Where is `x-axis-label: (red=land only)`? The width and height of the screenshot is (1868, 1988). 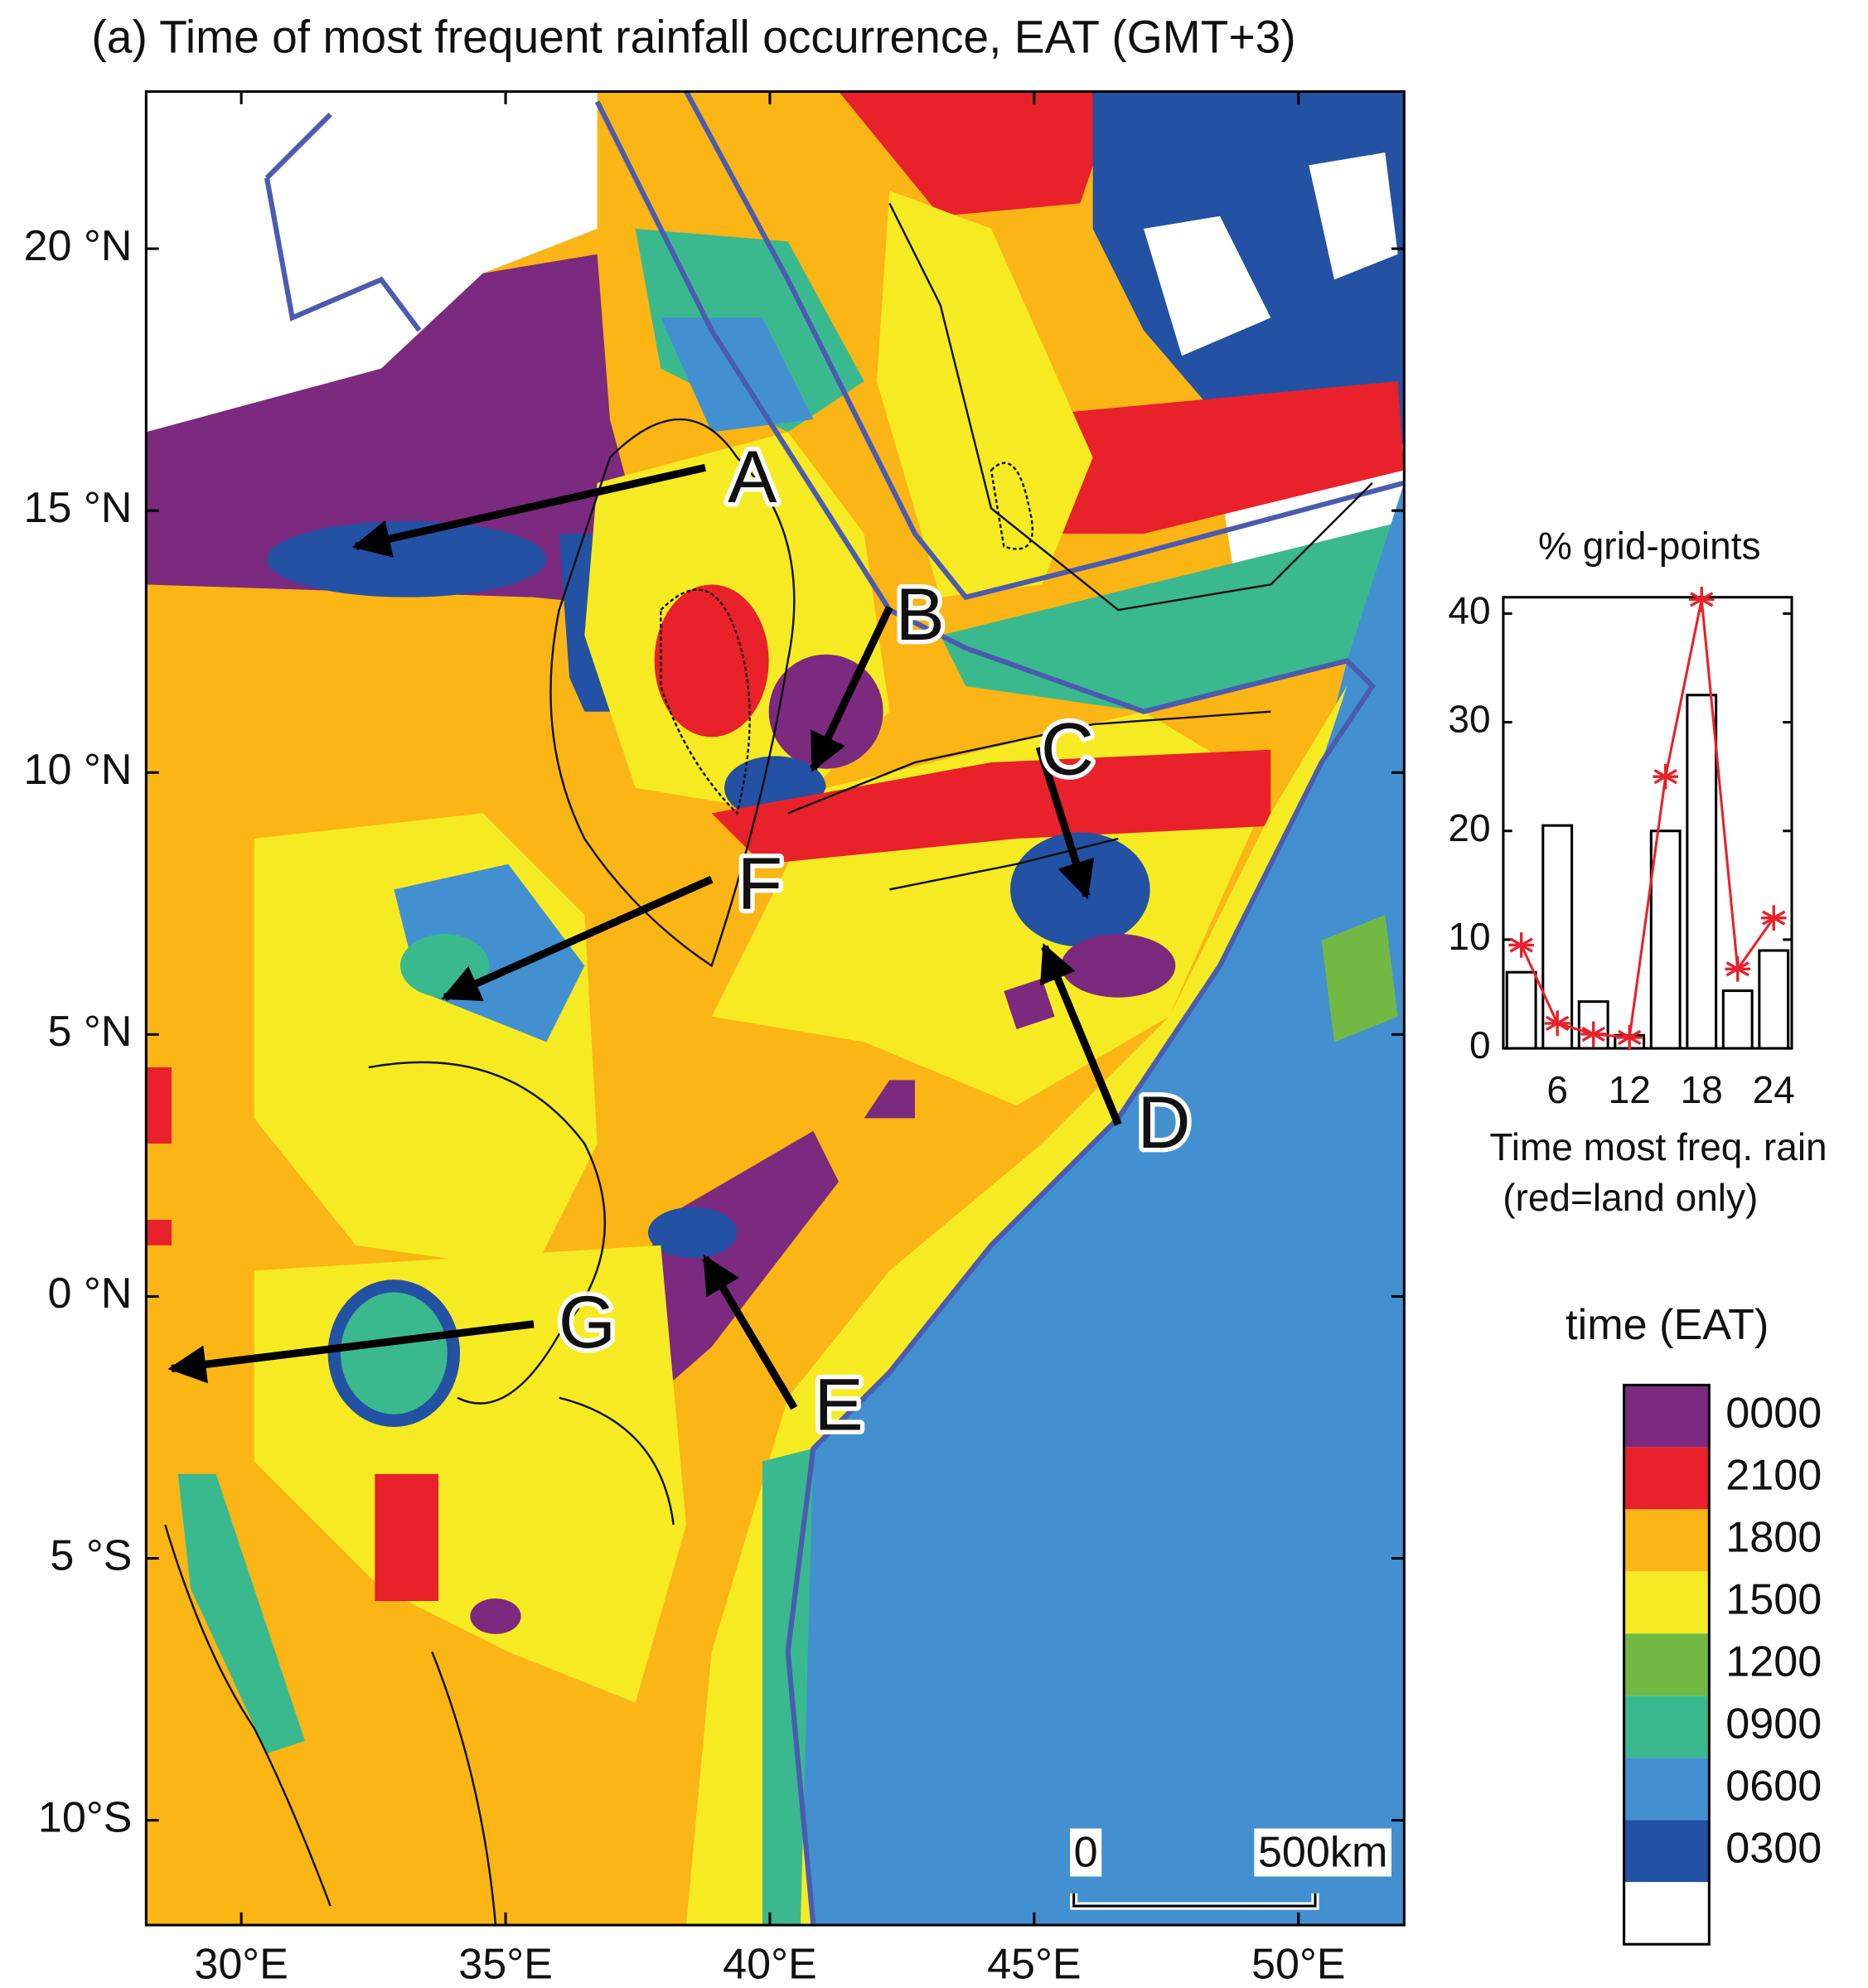
x-axis-label: (red=land only) is located at coordinates (1631, 1197).